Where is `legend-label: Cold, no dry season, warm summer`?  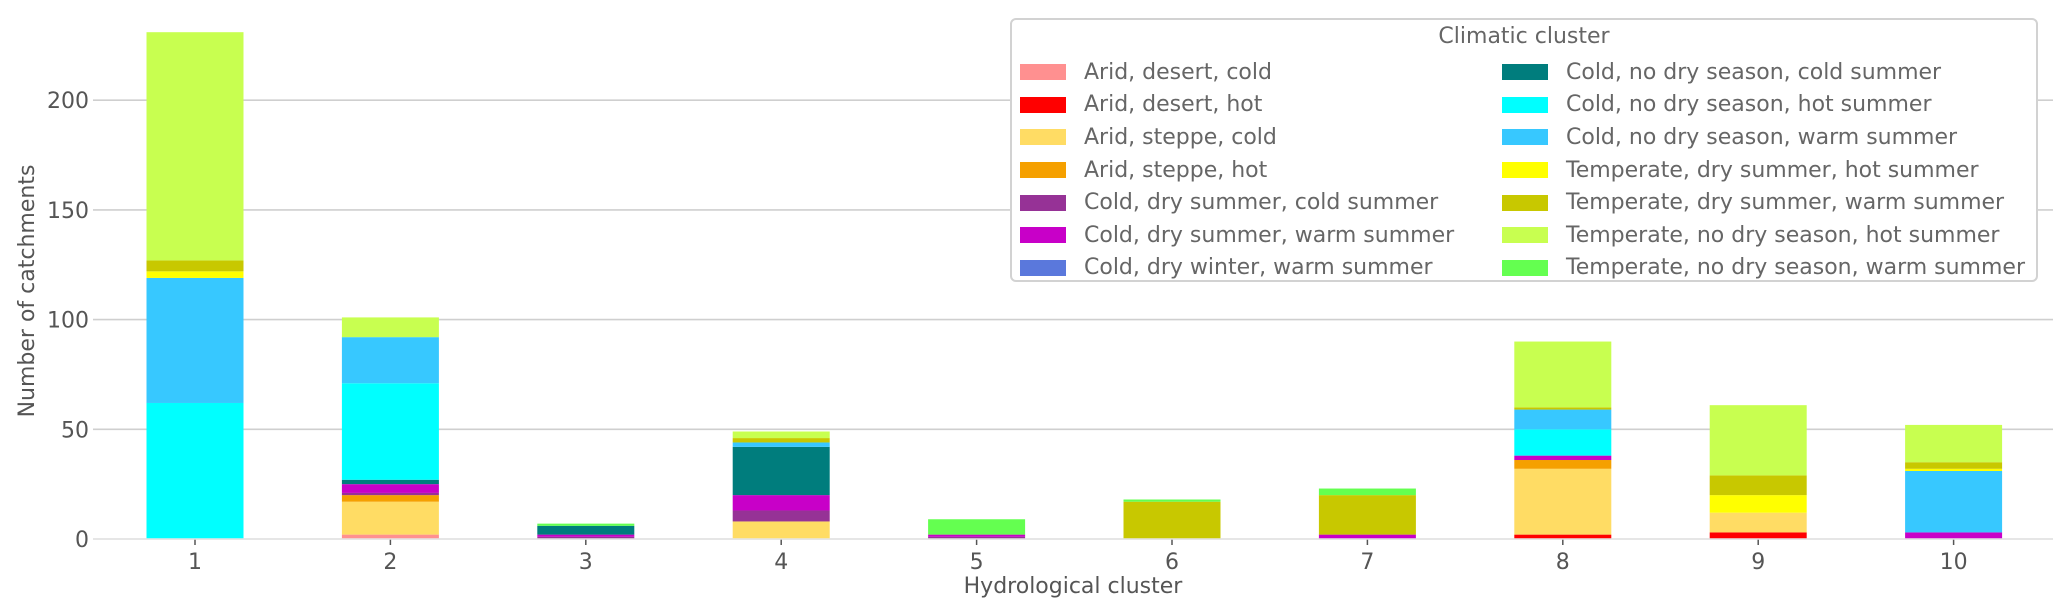 legend-label: Cold, no dry season, warm summer is located at coordinates (1762, 137).